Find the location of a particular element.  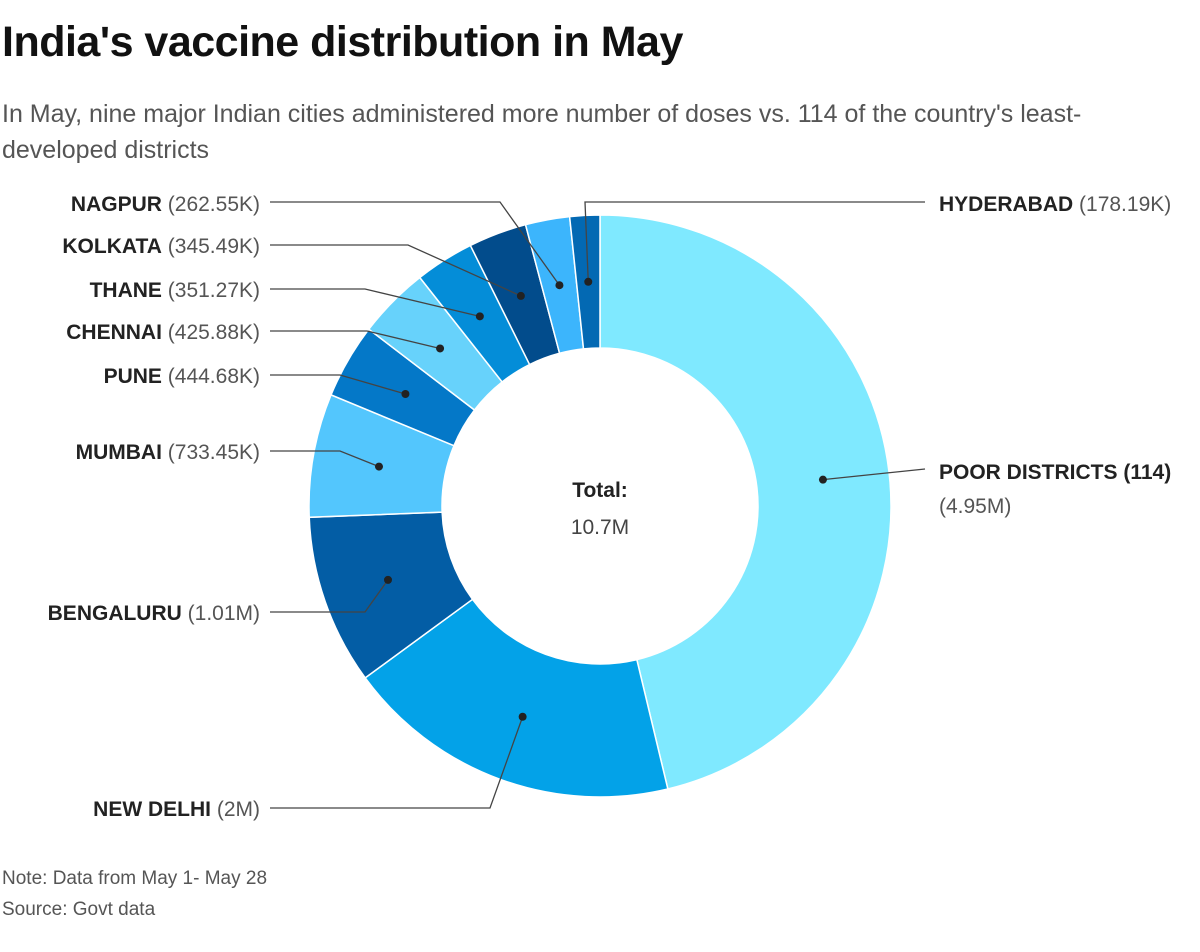

slice-name: BENGALURU is located at coordinates (115, 613).